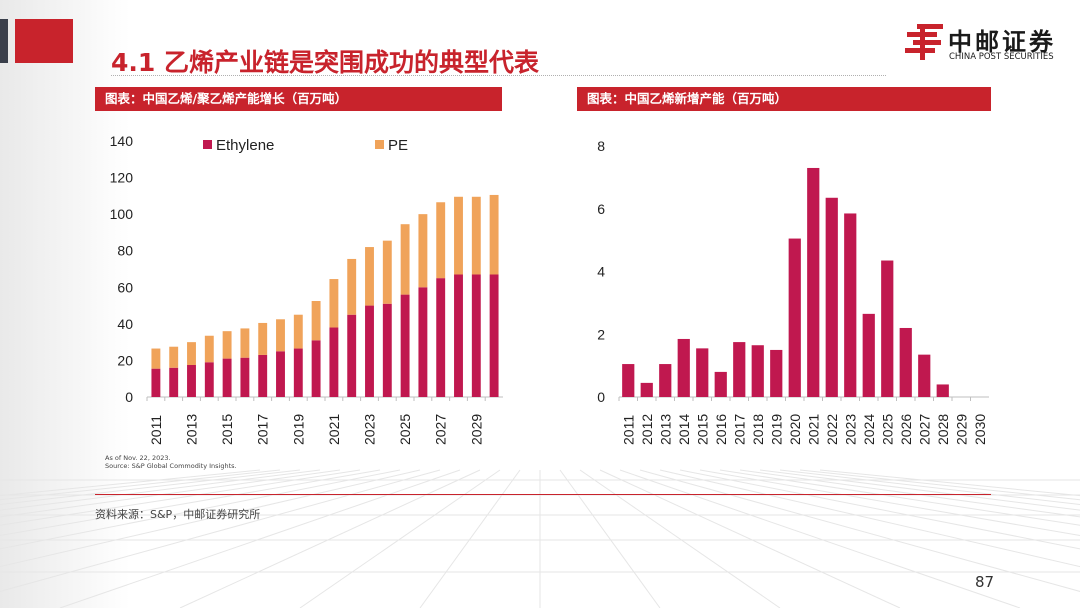  Describe the element at coordinates (298, 99) in the screenshot. I see `left-chart-header: 图表：中国乙烯/聚乙烯产能增长（百万吨）` at that location.